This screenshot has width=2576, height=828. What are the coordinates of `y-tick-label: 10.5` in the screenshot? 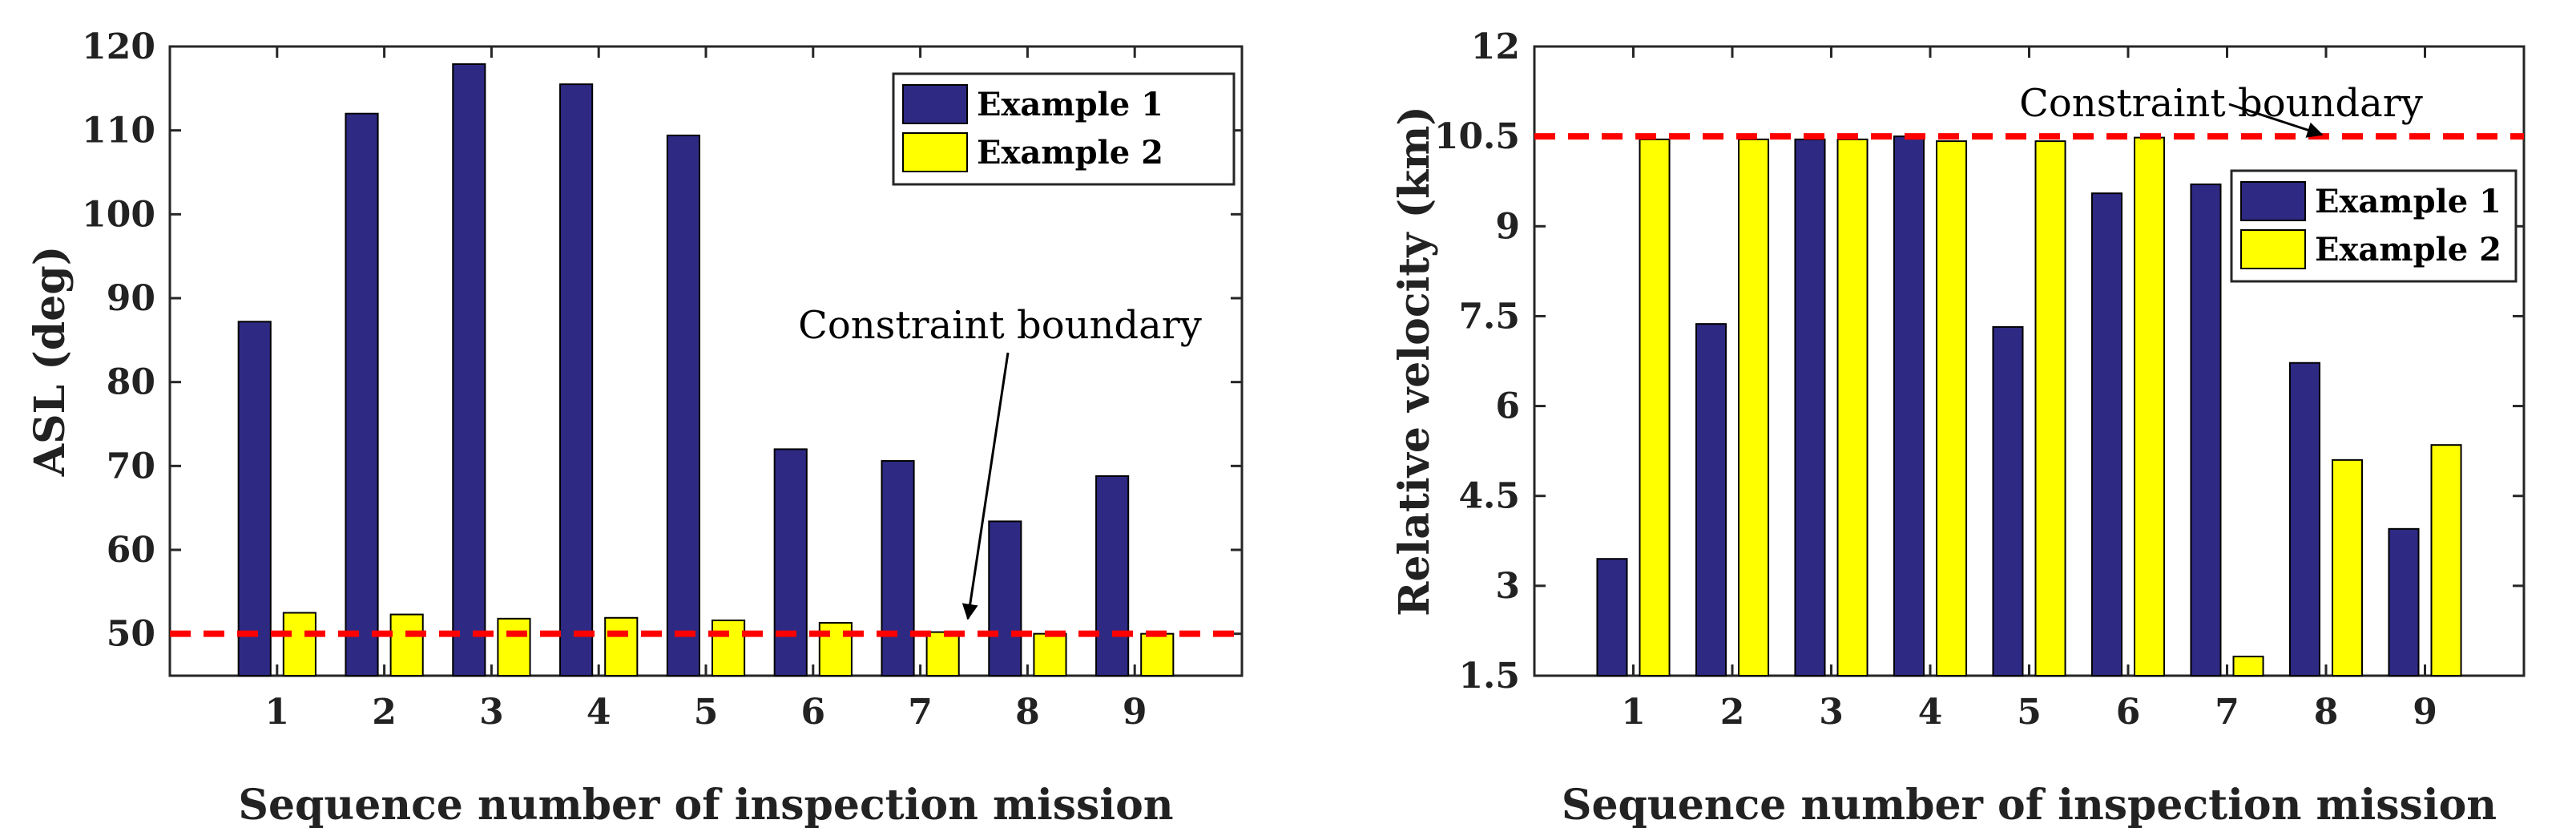 It's located at (1477, 136).